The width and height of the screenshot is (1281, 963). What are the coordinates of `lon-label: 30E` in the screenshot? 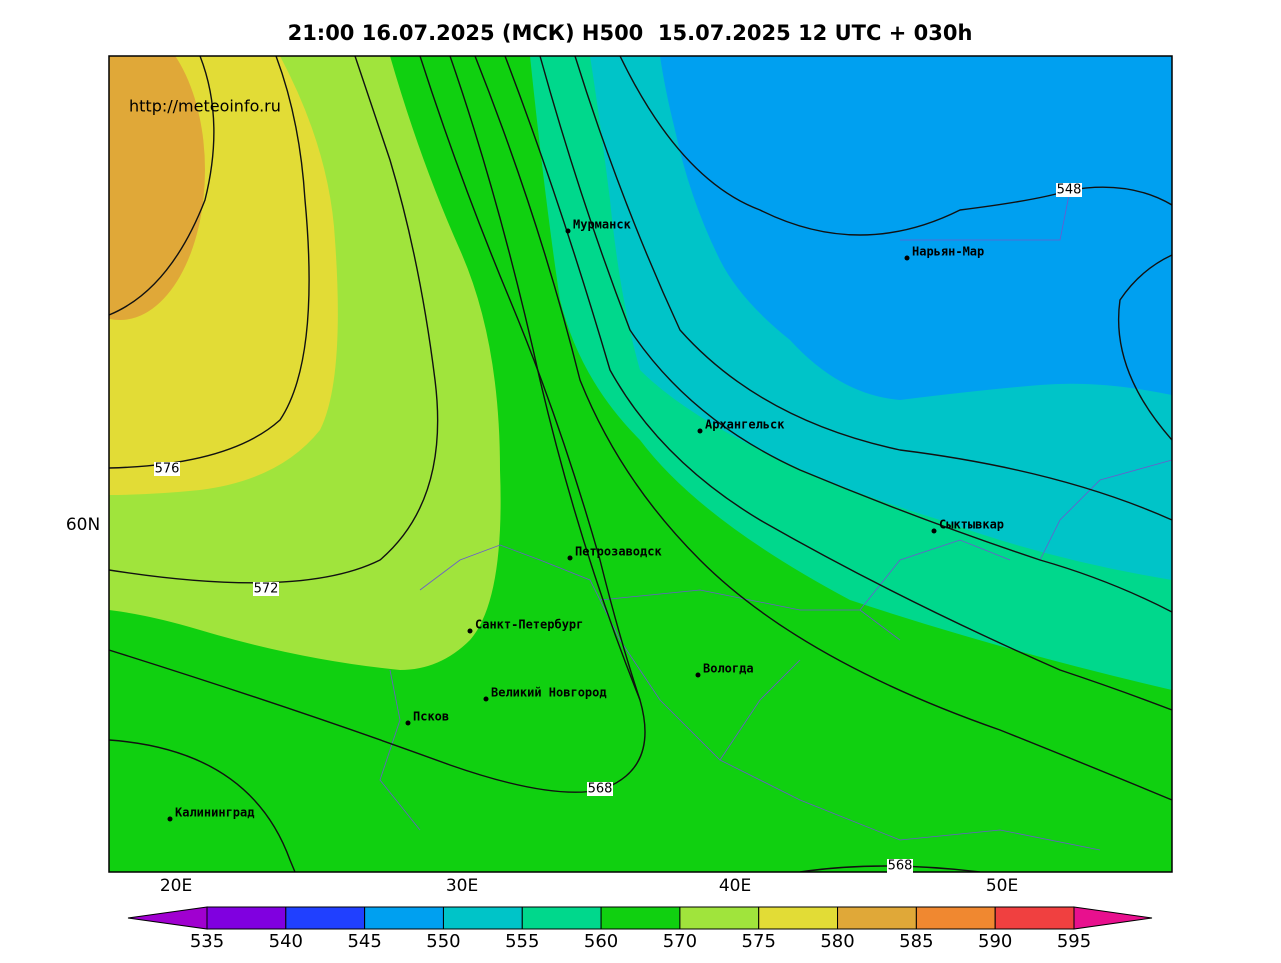 It's located at (462, 886).